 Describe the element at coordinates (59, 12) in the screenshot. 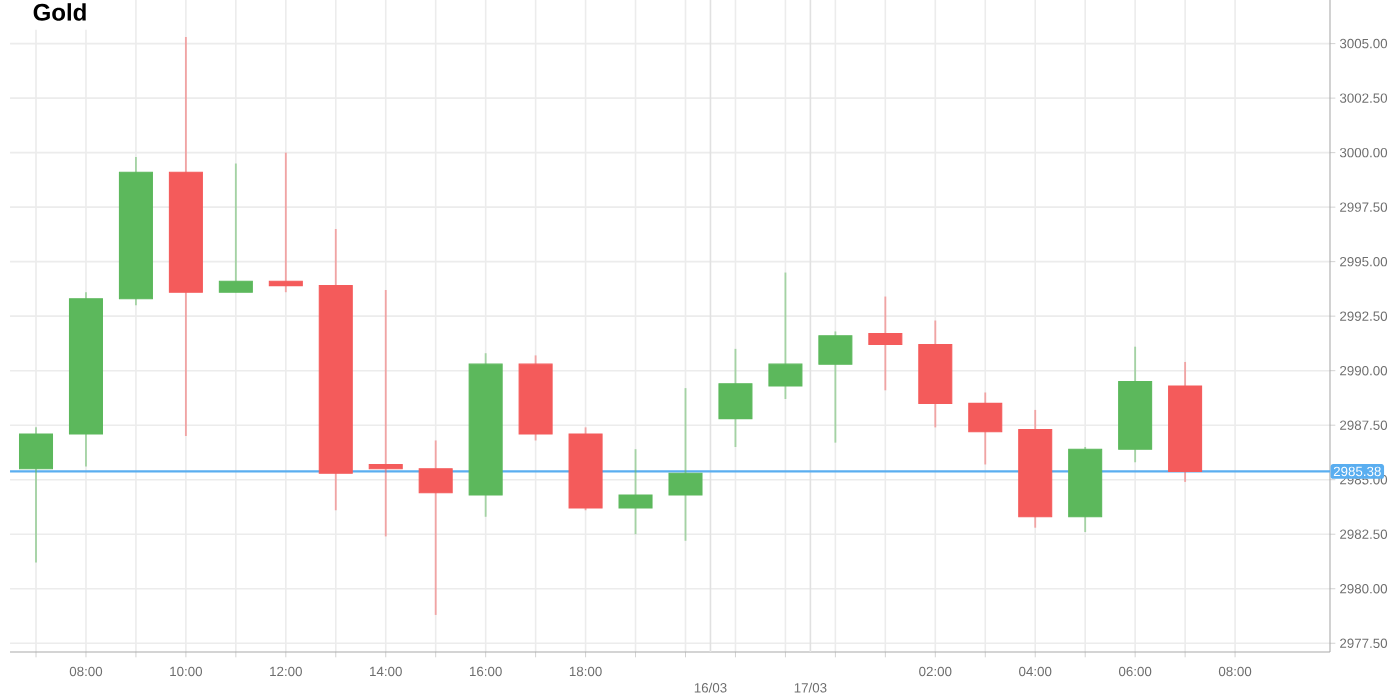

I see `chart-title: Gold` at that location.